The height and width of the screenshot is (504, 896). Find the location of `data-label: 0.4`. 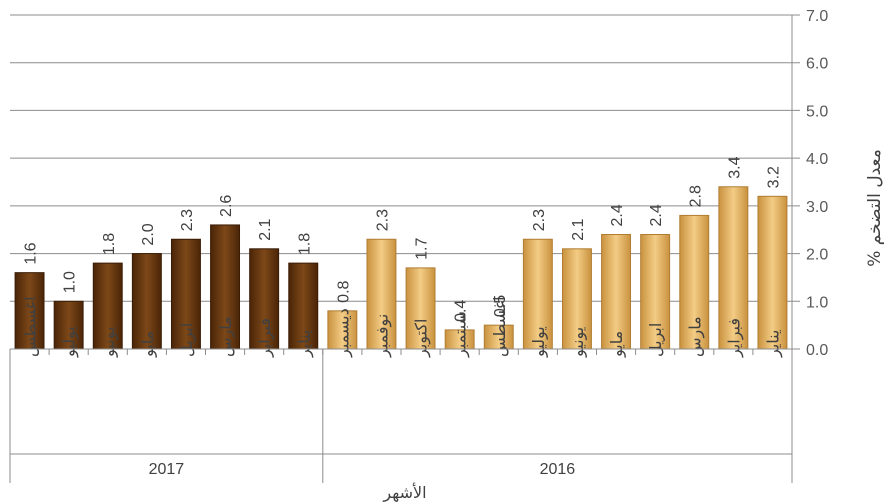

data-label: 0.4 is located at coordinates (461, 311).